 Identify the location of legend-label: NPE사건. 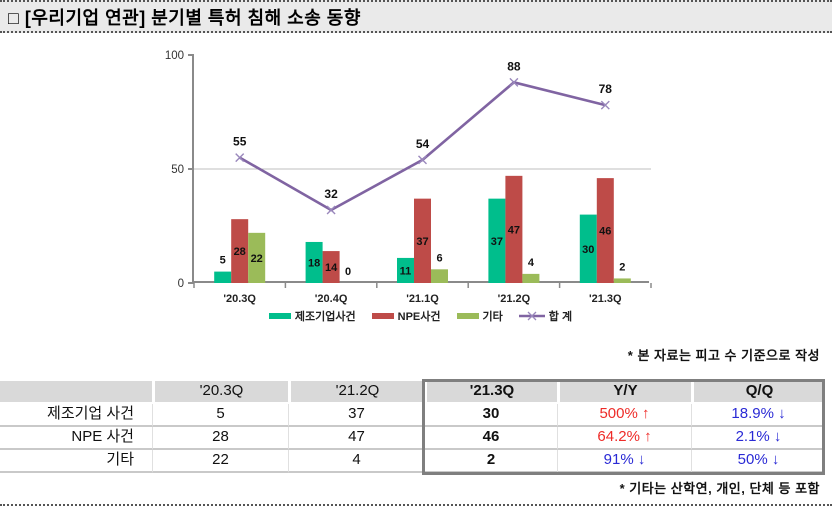
(419, 317).